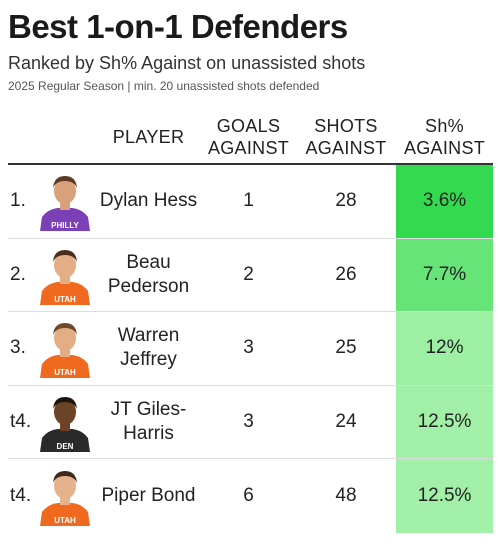 The height and width of the screenshot is (555, 500). I want to click on header-sh-pct-against: Sh% AGAINST, so click(444, 136).